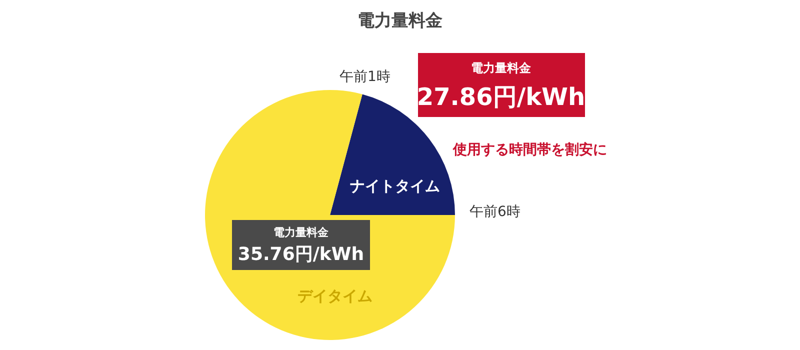 Image resolution: width=800 pixels, height=350 pixels. Describe the element at coordinates (395, 186) in the screenshot. I see `slice-label: ナイトタイム` at that location.